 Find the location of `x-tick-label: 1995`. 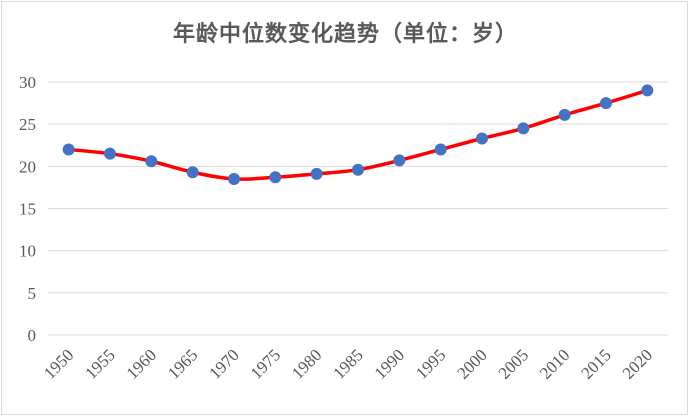

x-tick-label: 1995 is located at coordinates (430, 363).